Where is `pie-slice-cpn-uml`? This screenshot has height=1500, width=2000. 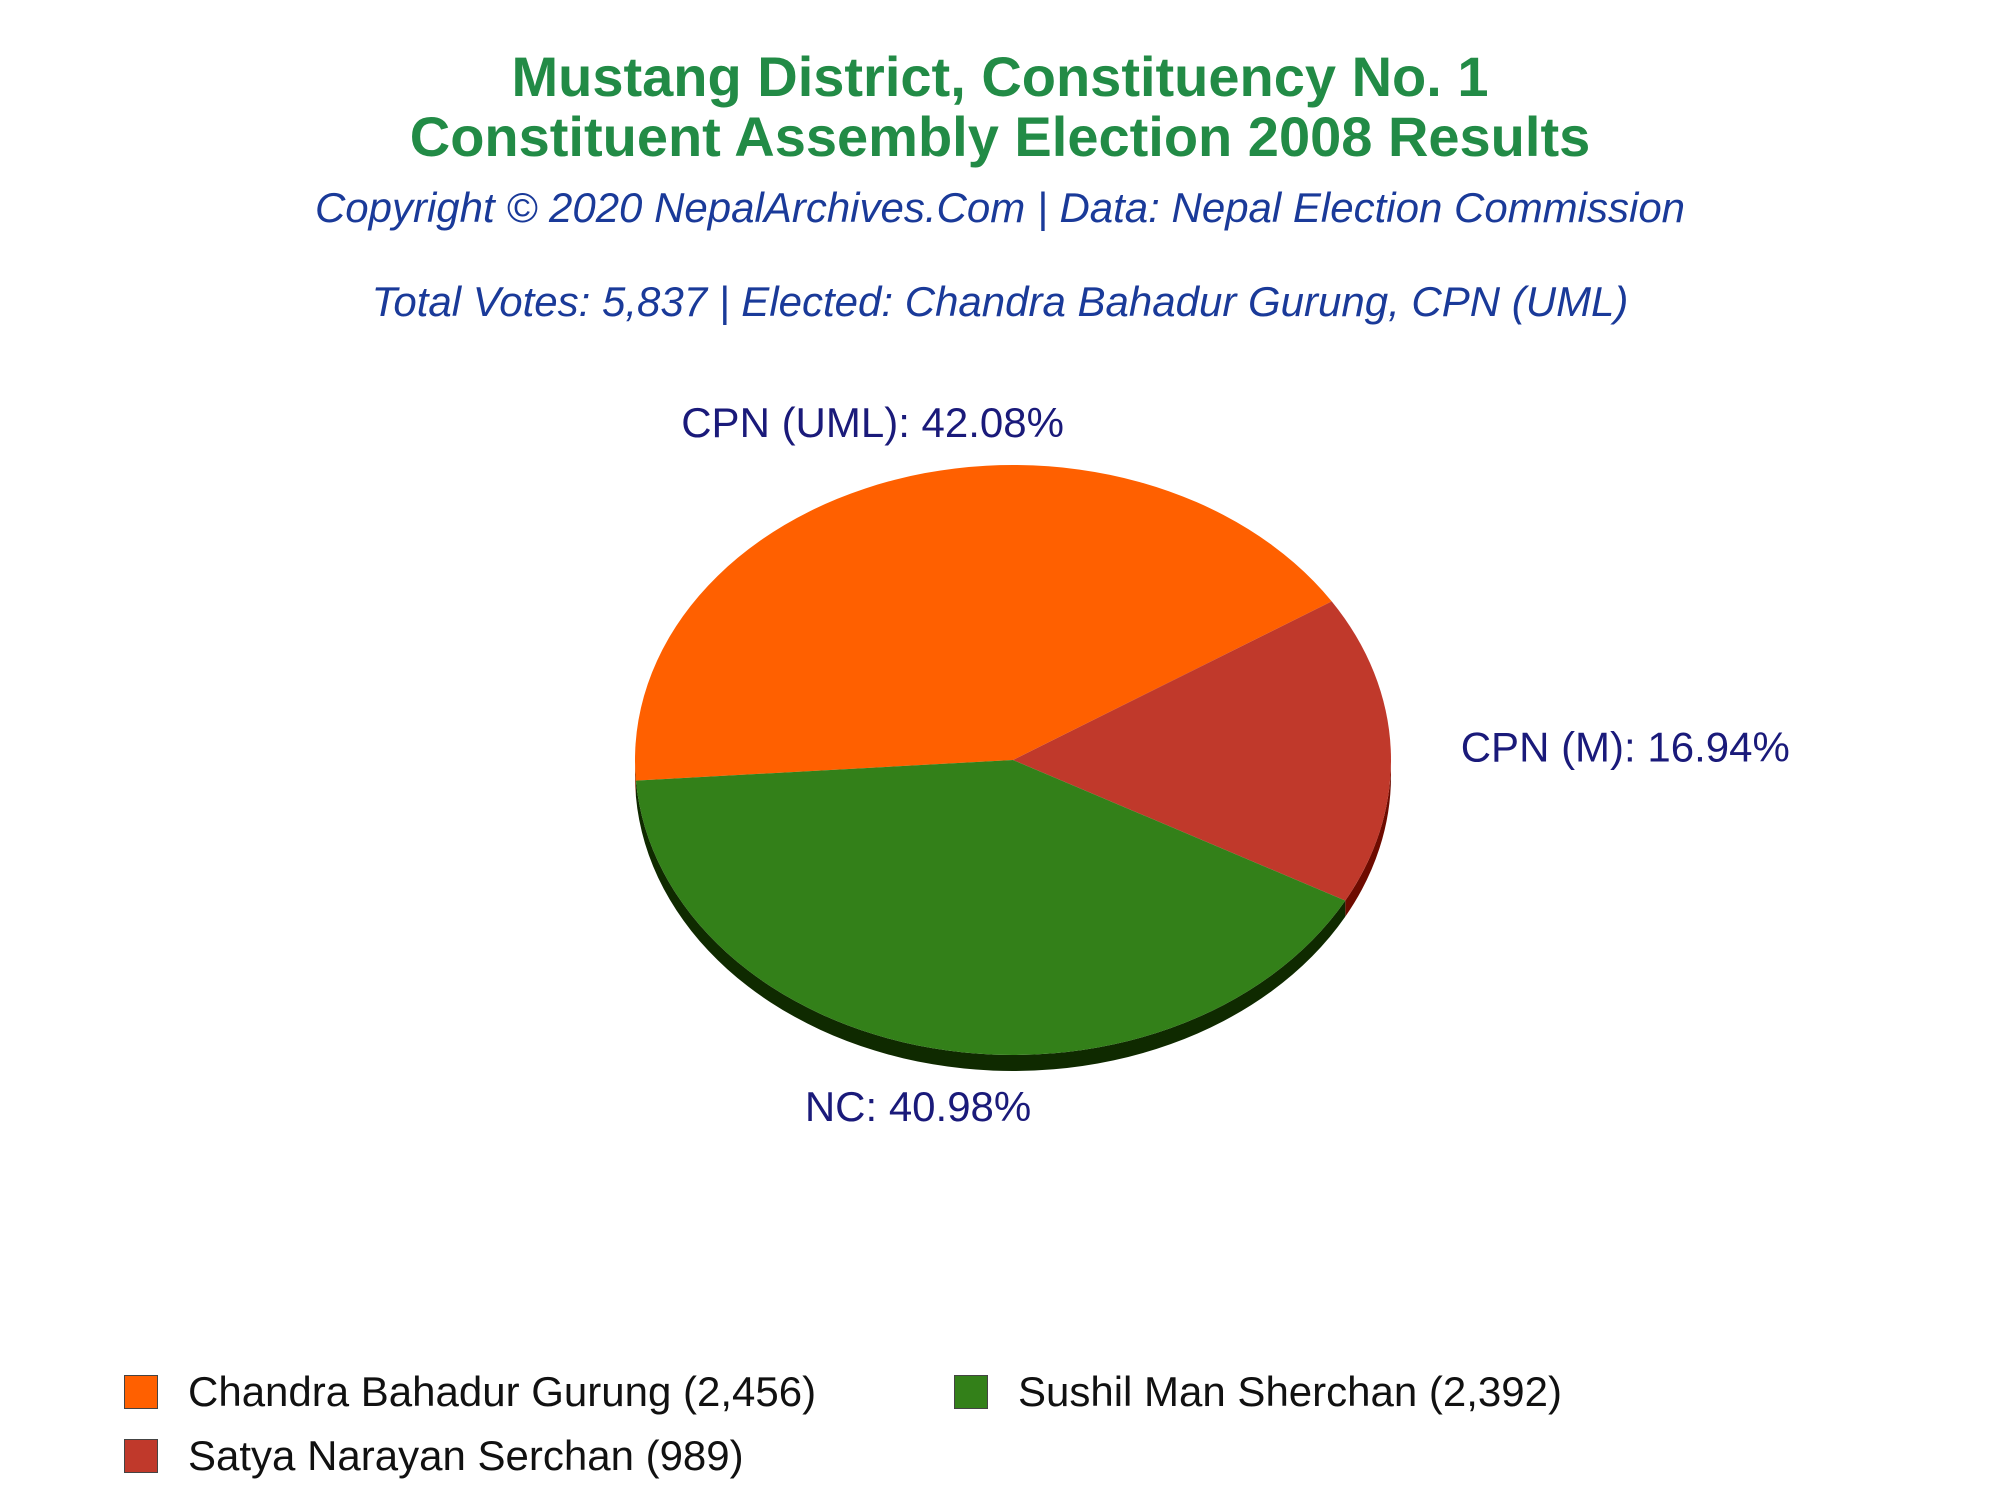 pie-slice-cpn-uml is located at coordinates (983, 622).